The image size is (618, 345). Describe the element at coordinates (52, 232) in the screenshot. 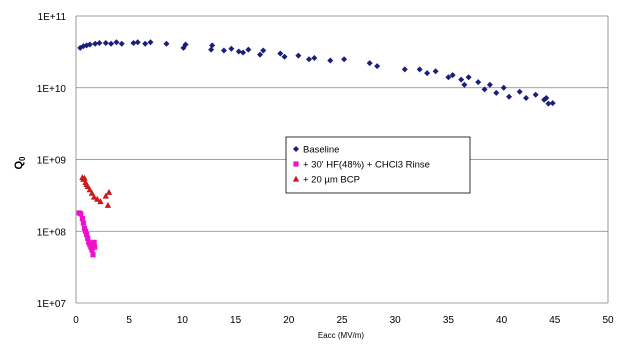

I see `y-tick-label: 1E+08` at that location.